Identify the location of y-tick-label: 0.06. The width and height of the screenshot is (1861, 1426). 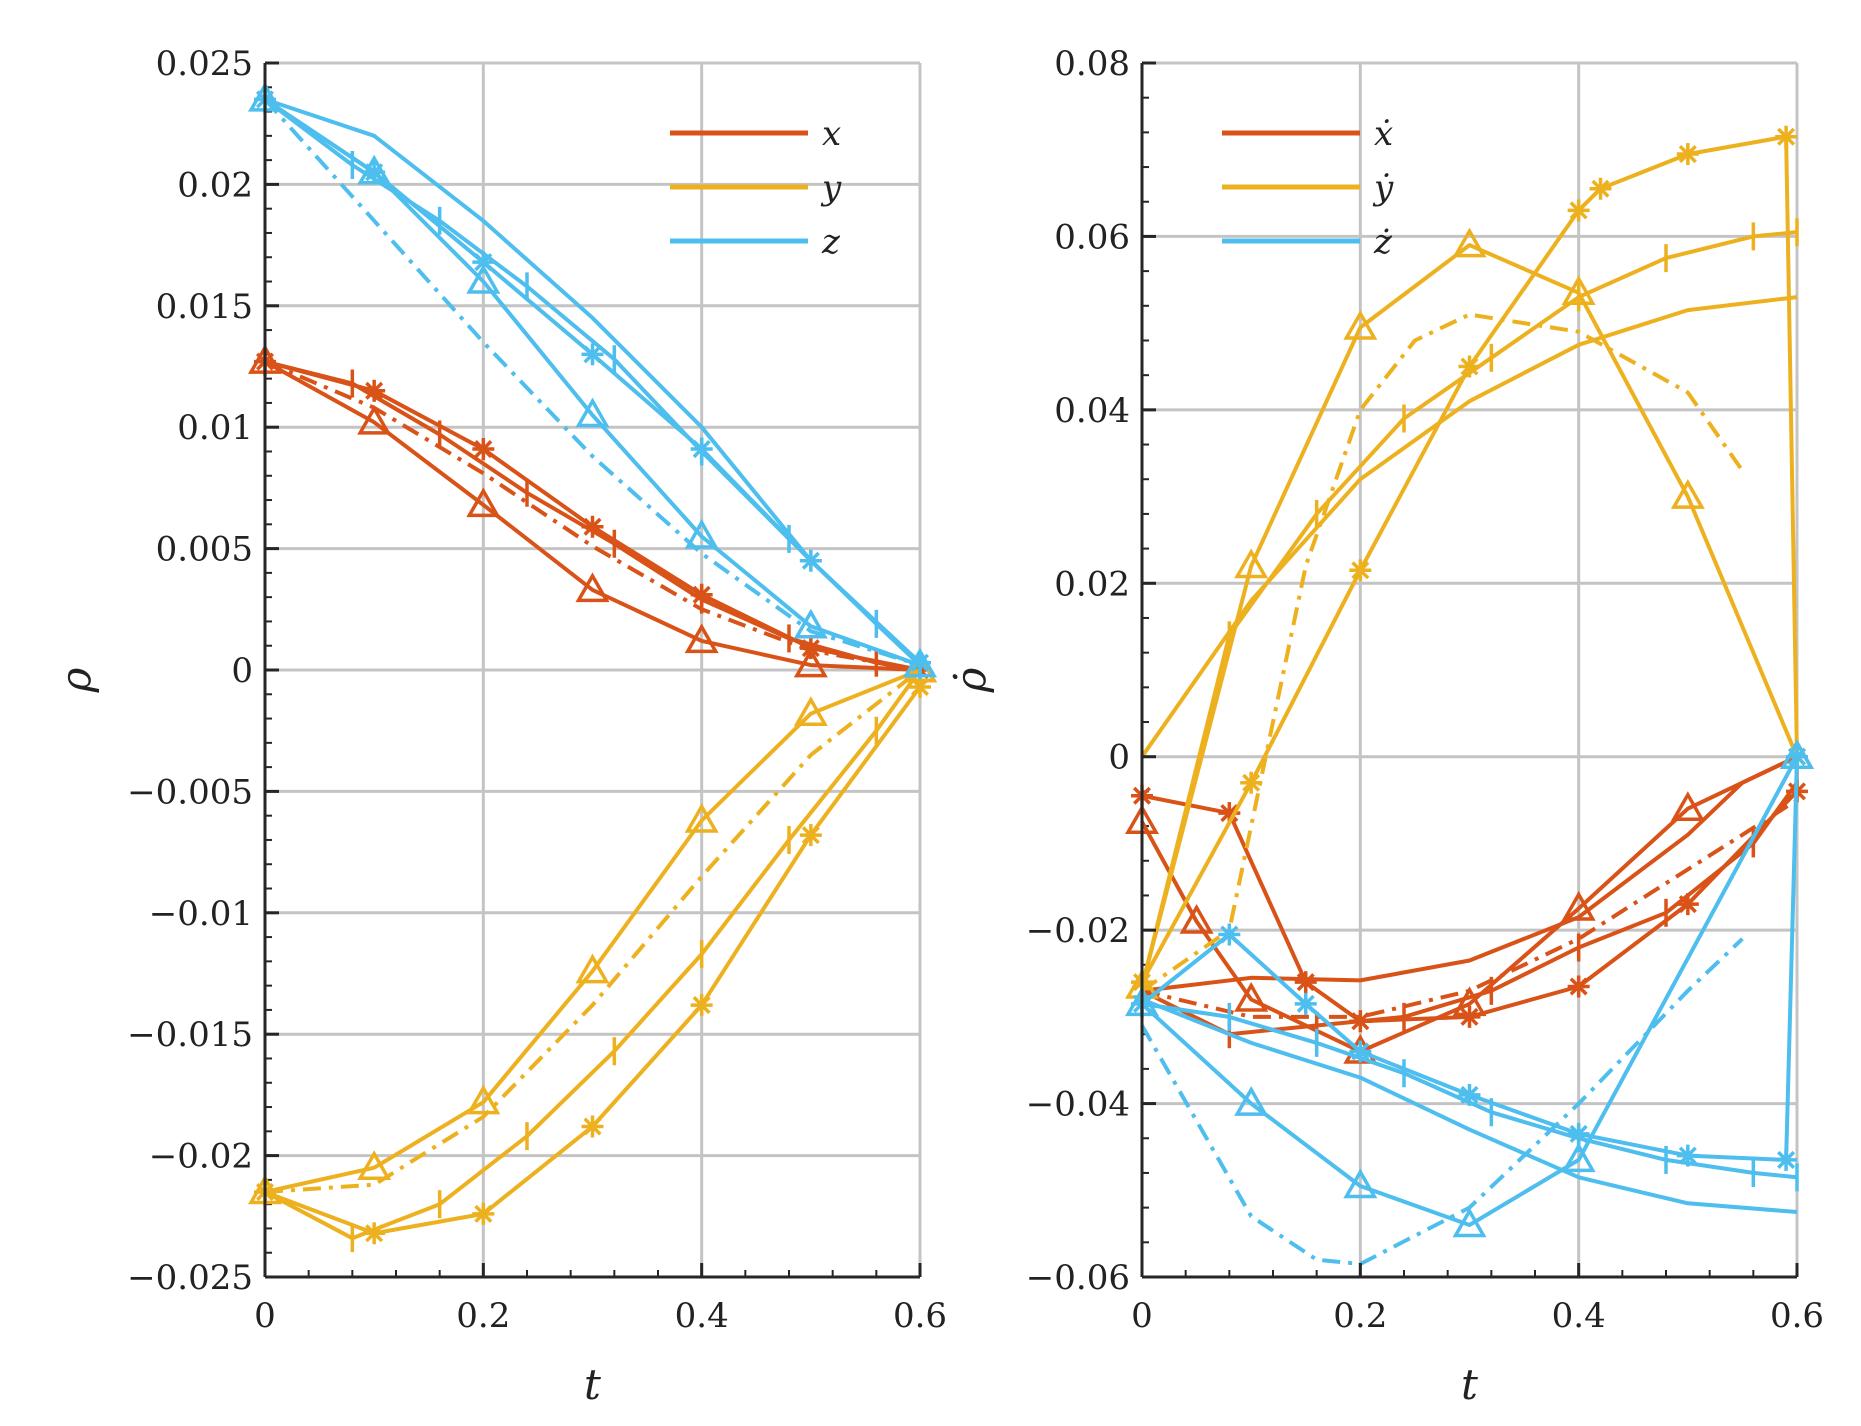
(1092, 237).